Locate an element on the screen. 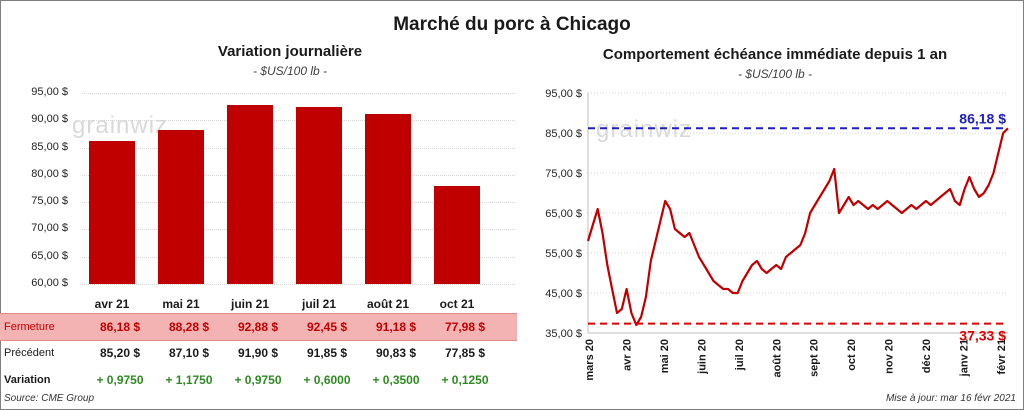 Image resolution: width=1024 pixels, height=410 pixels. variation-value: + 1,1750 is located at coordinates (189, 380).